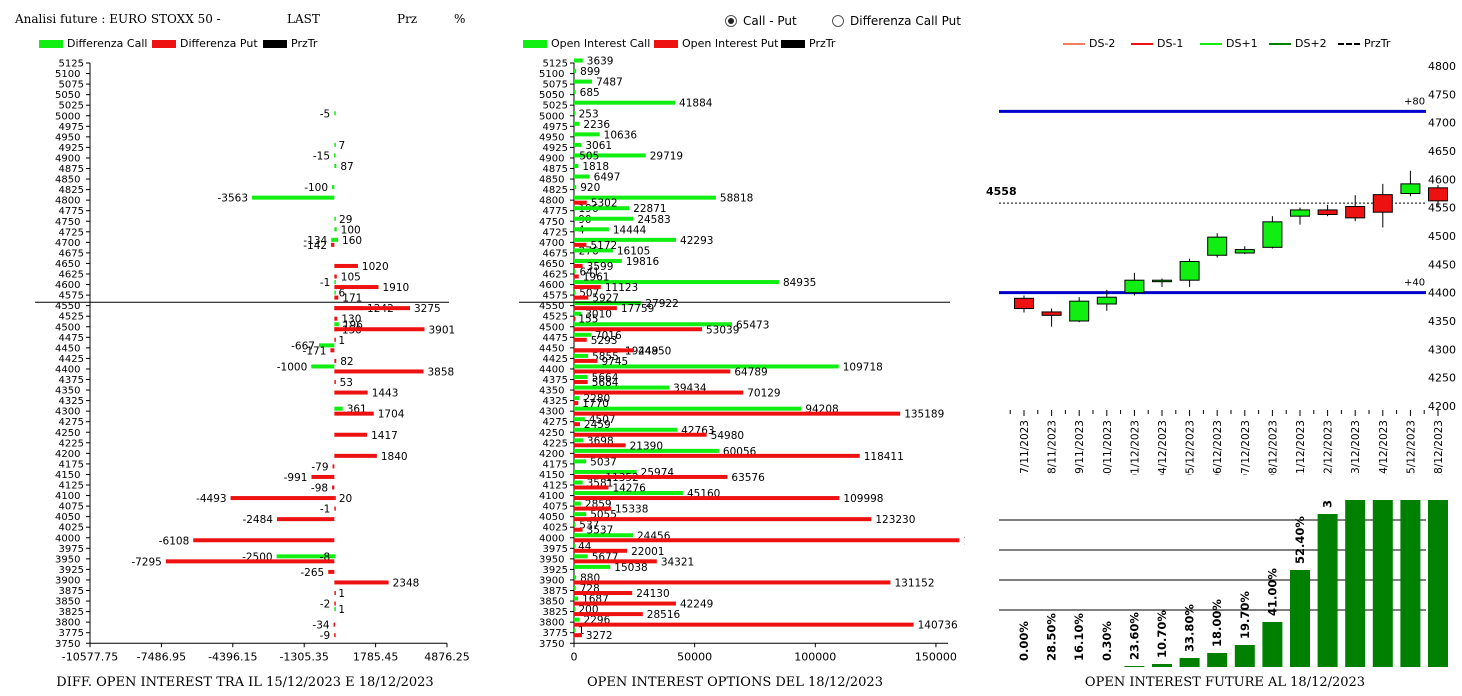  What do you see at coordinates (325, 114) in the screenshot?
I see `label-call: -5` at bounding box center [325, 114].